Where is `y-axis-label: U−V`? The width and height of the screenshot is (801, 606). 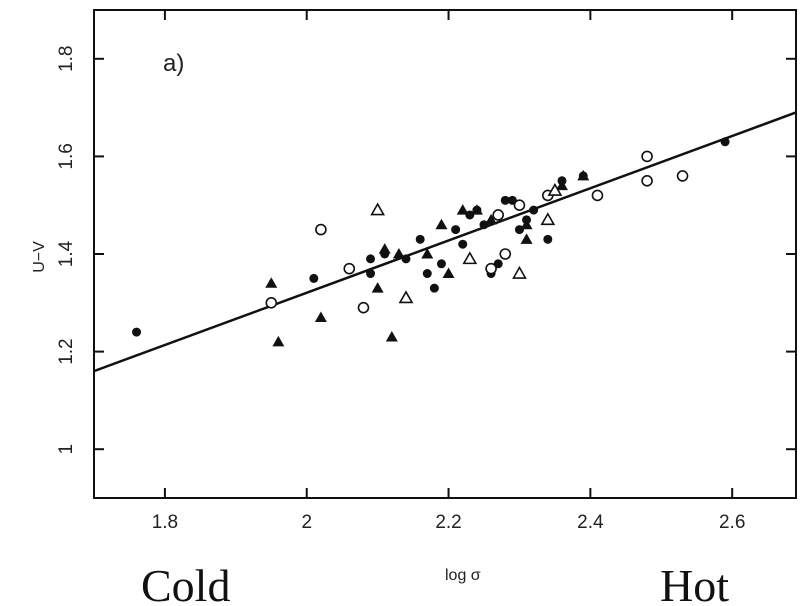 y-axis-label: U−V is located at coordinates (39, 257).